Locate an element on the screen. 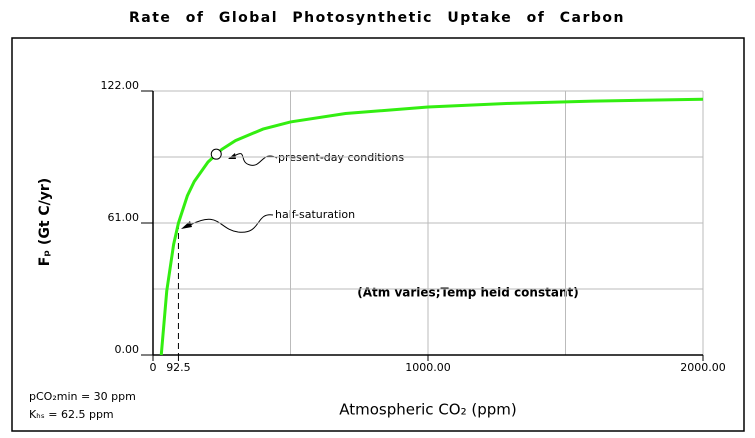 The image size is (755, 438). present-day-point is located at coordinates (216, 154).